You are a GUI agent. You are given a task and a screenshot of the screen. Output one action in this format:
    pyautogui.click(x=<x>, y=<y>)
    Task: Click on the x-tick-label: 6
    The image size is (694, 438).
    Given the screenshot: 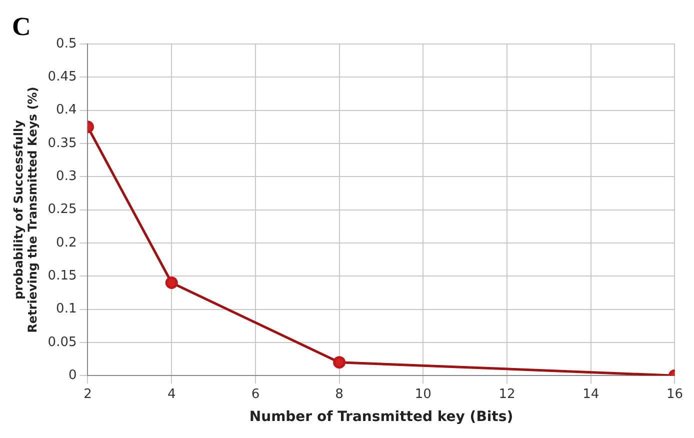 What is the action you would take?
    pyautogui.click(x=255, y=394)
    